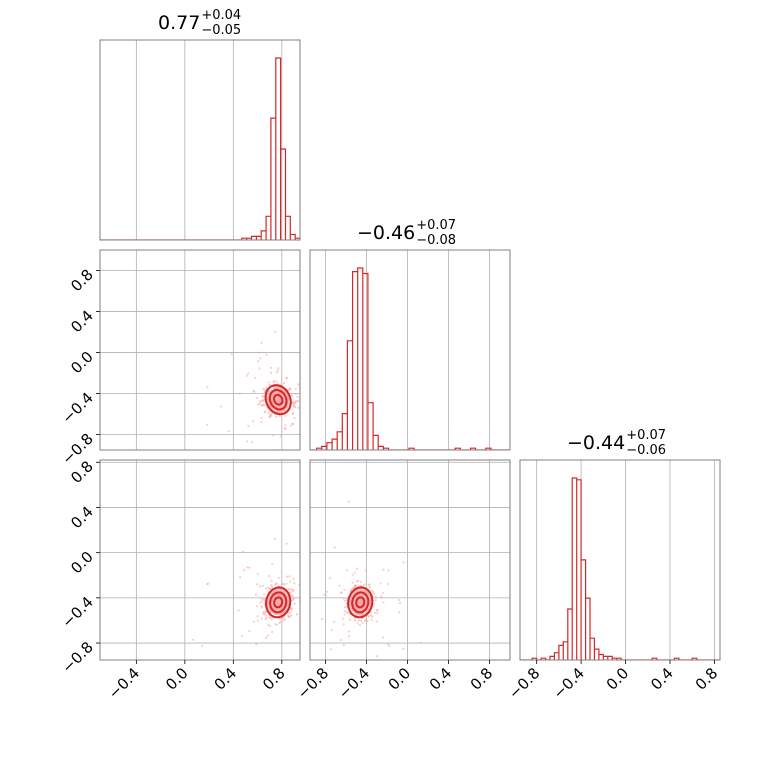  I want to click on y-tick-label: 0.0, so click(82, 563).